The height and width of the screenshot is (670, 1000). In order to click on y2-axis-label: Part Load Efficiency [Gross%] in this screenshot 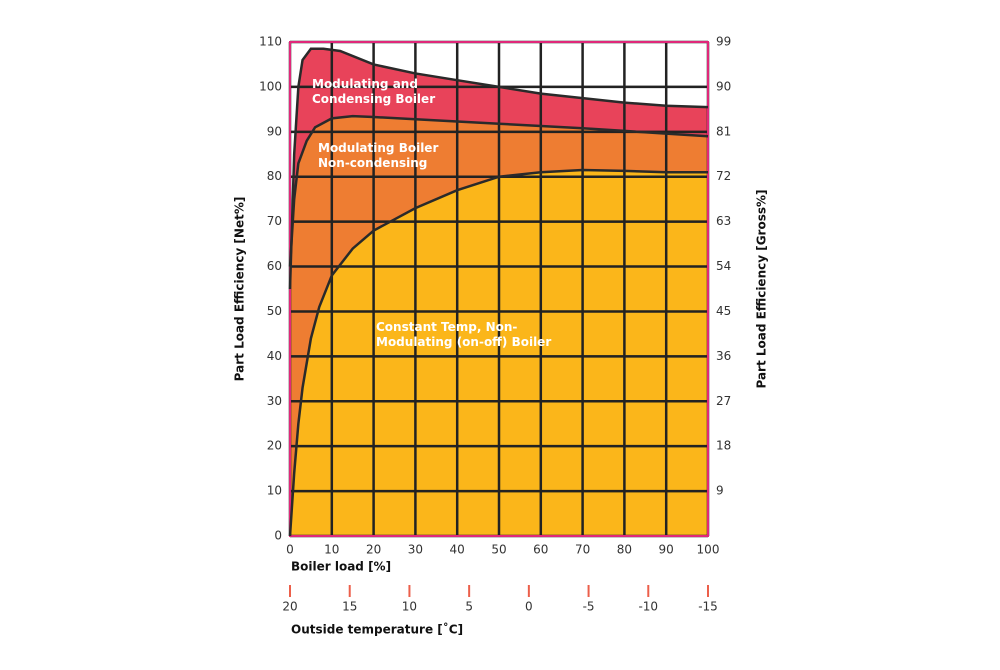, I will do `click(762, 288)`.